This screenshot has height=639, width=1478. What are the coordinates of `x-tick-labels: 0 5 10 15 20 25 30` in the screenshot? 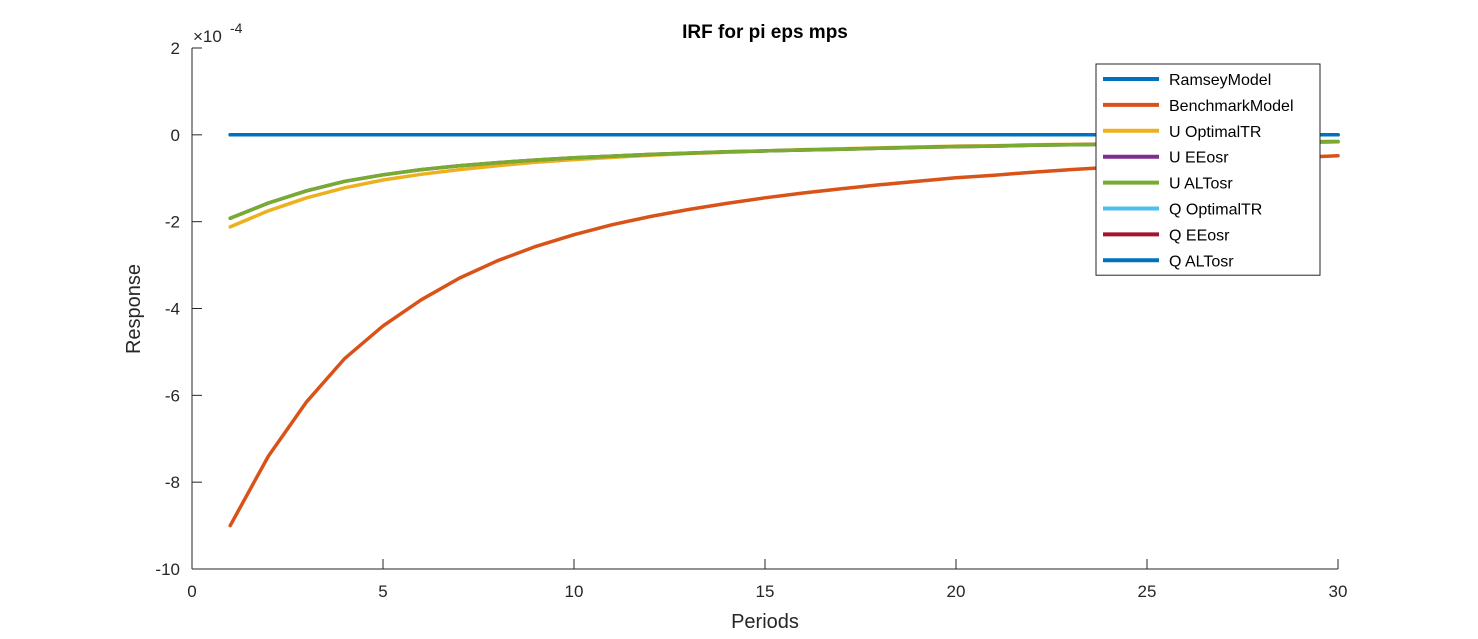 It's located at (767, 591).